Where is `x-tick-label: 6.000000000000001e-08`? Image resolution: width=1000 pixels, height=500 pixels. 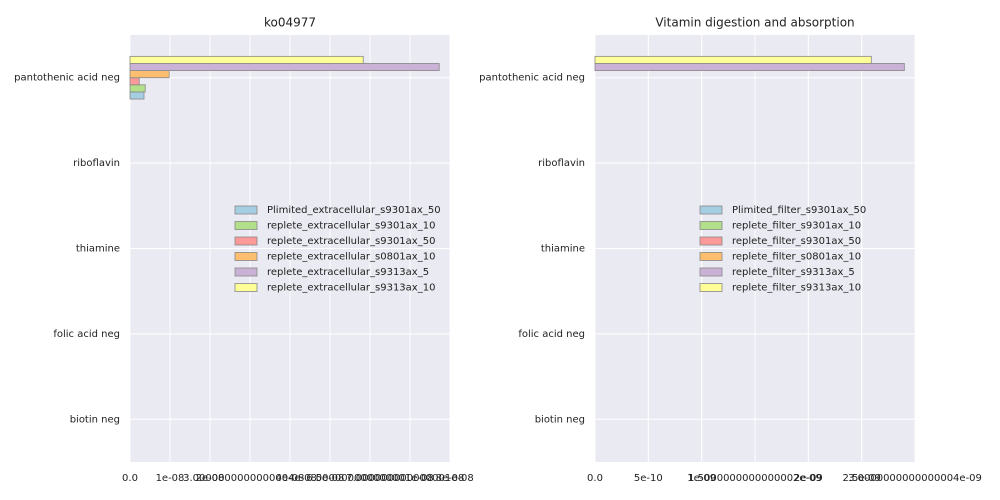
x-tick-label: 6.000000000000001e-08 is located at coordinates (369, 478).